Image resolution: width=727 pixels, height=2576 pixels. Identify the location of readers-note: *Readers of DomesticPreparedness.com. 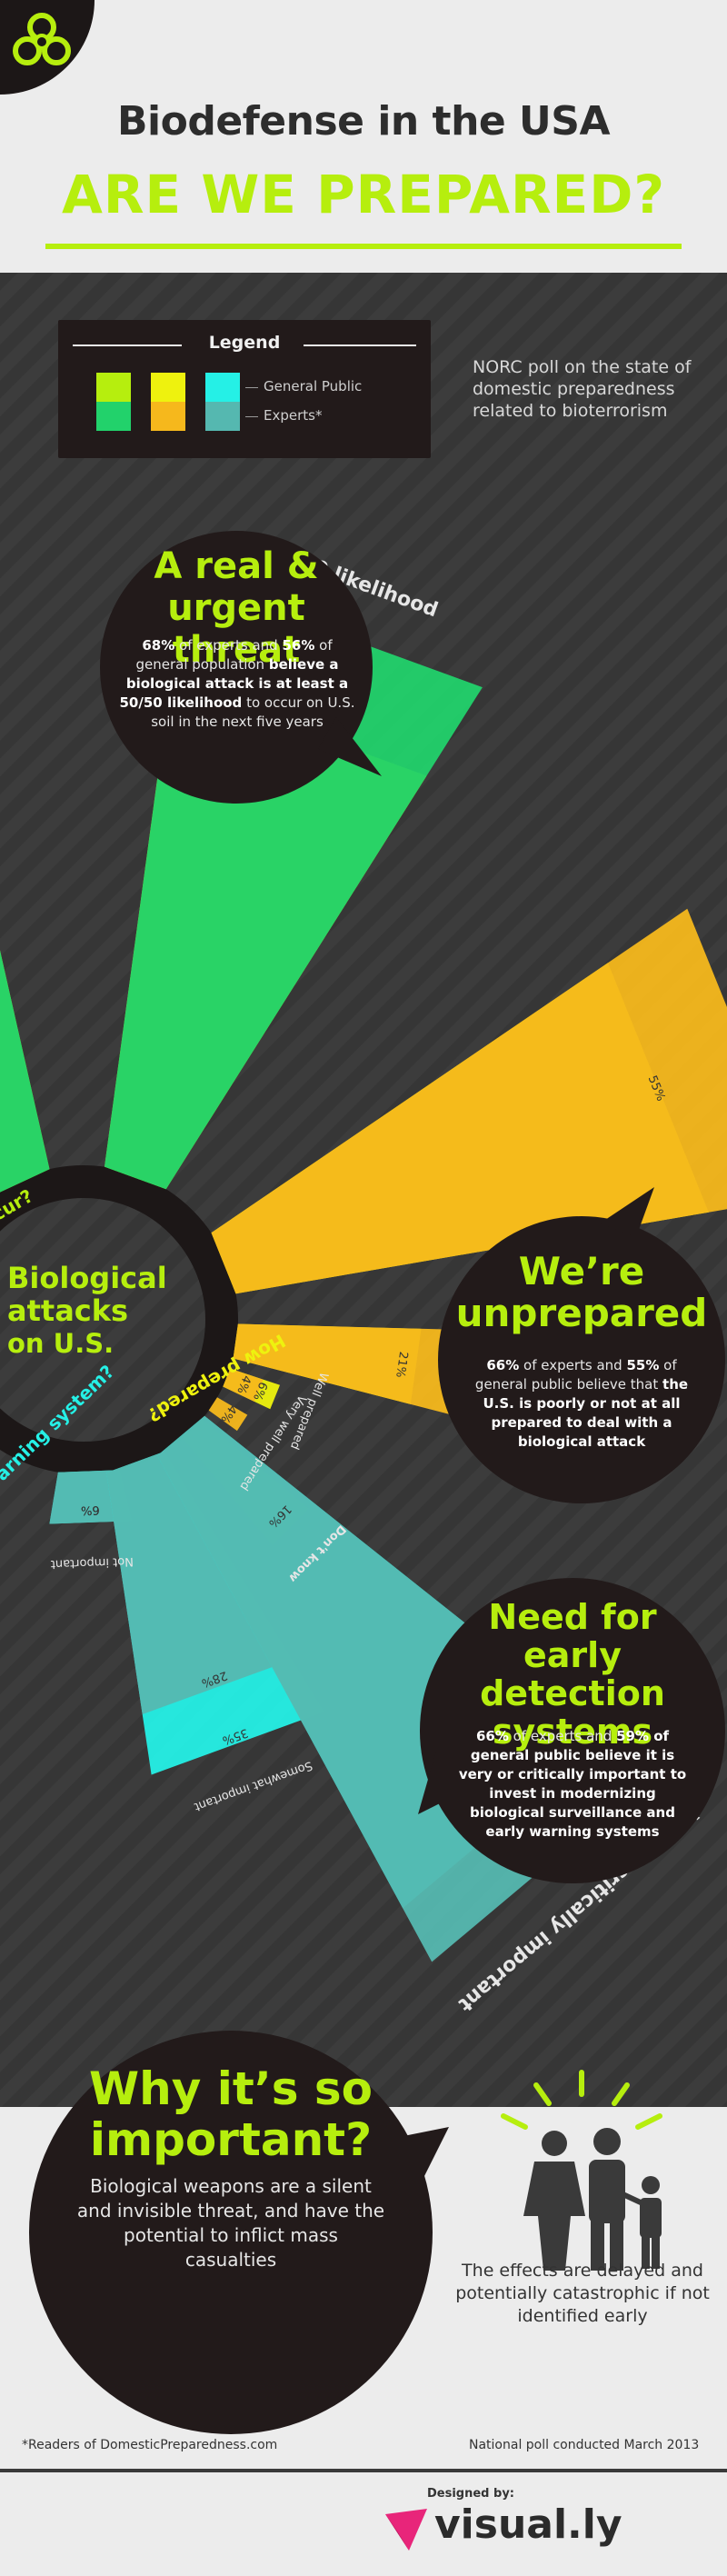
(150, 2445).